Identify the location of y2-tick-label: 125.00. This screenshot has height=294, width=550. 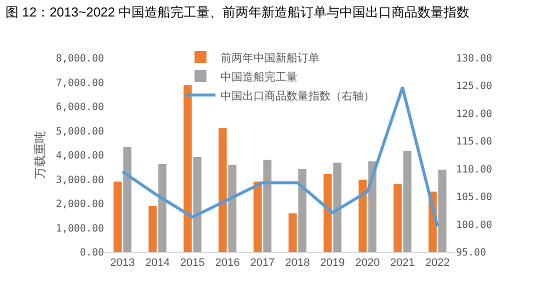
(474, 86).